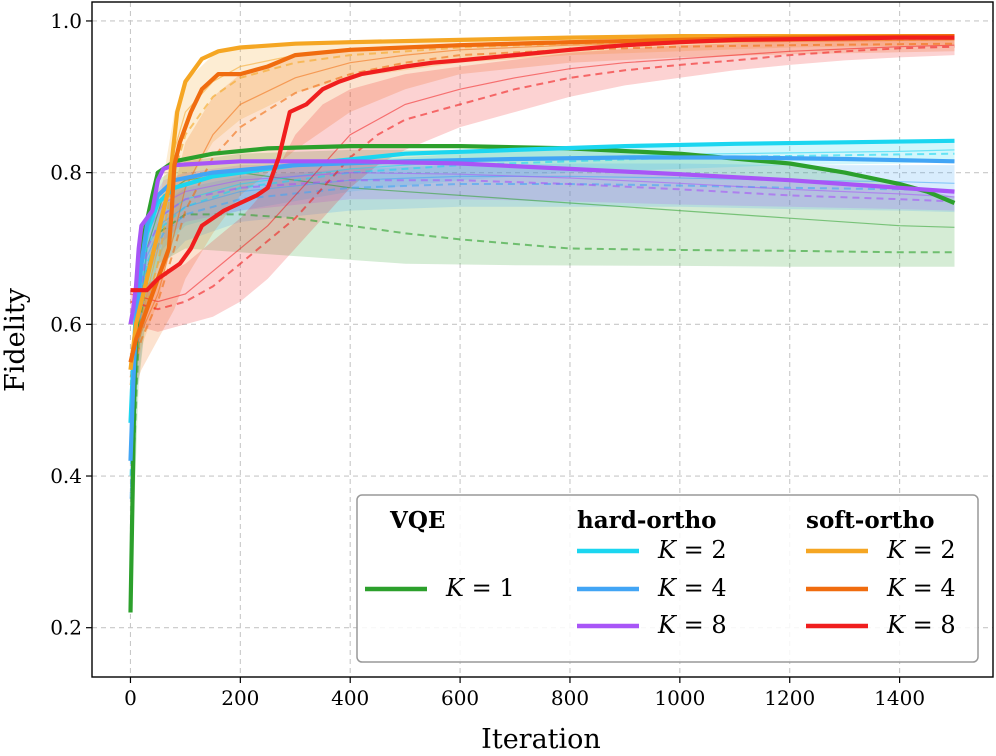  What do you see at coordinates (66, 21) in the screenshot?
I see `y-tick-label: 1.0` at bounding box center [66, 21].